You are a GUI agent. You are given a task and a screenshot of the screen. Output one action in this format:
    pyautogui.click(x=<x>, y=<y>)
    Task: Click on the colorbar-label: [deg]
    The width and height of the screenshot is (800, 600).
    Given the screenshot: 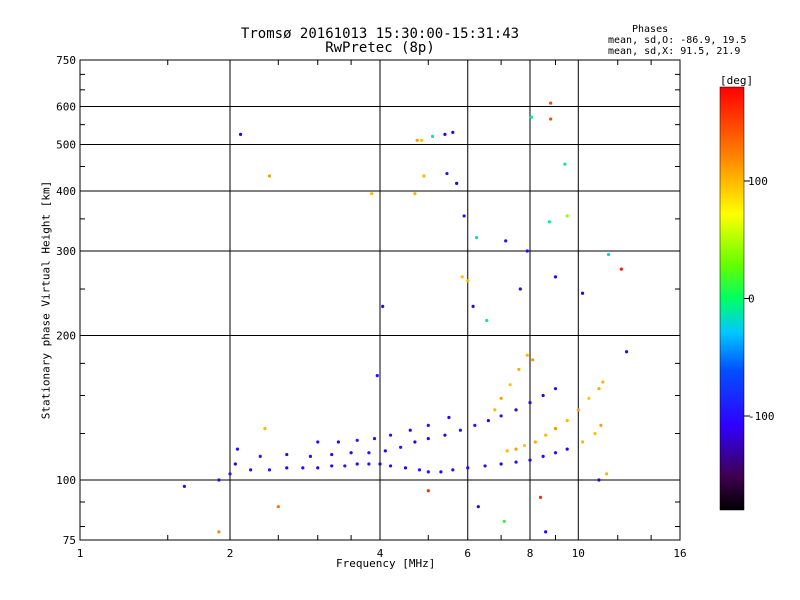 What is the action you would take?
    pyautogui.click(x=736, y=80)
    